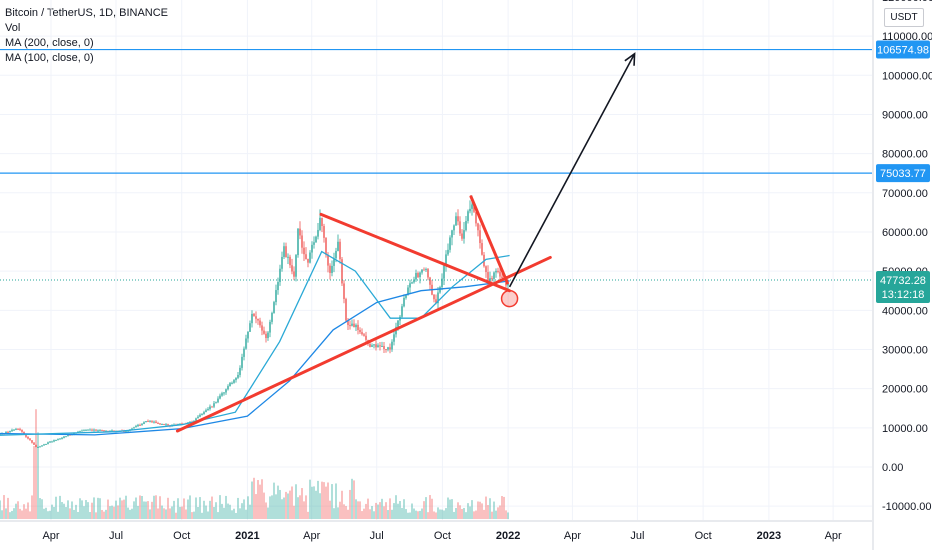 This screenshot has height=550, width=932. I want to click on legend-symbol: Bitcoin / TetherUS, 1D, BINANCE, so click(87, 13).